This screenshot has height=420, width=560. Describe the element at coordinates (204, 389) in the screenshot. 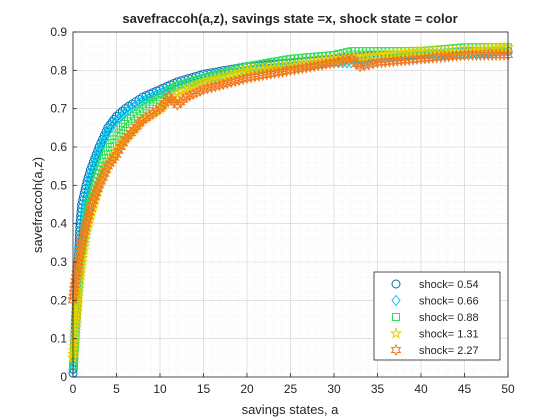

I see `x-tick-label: 15` at that location.